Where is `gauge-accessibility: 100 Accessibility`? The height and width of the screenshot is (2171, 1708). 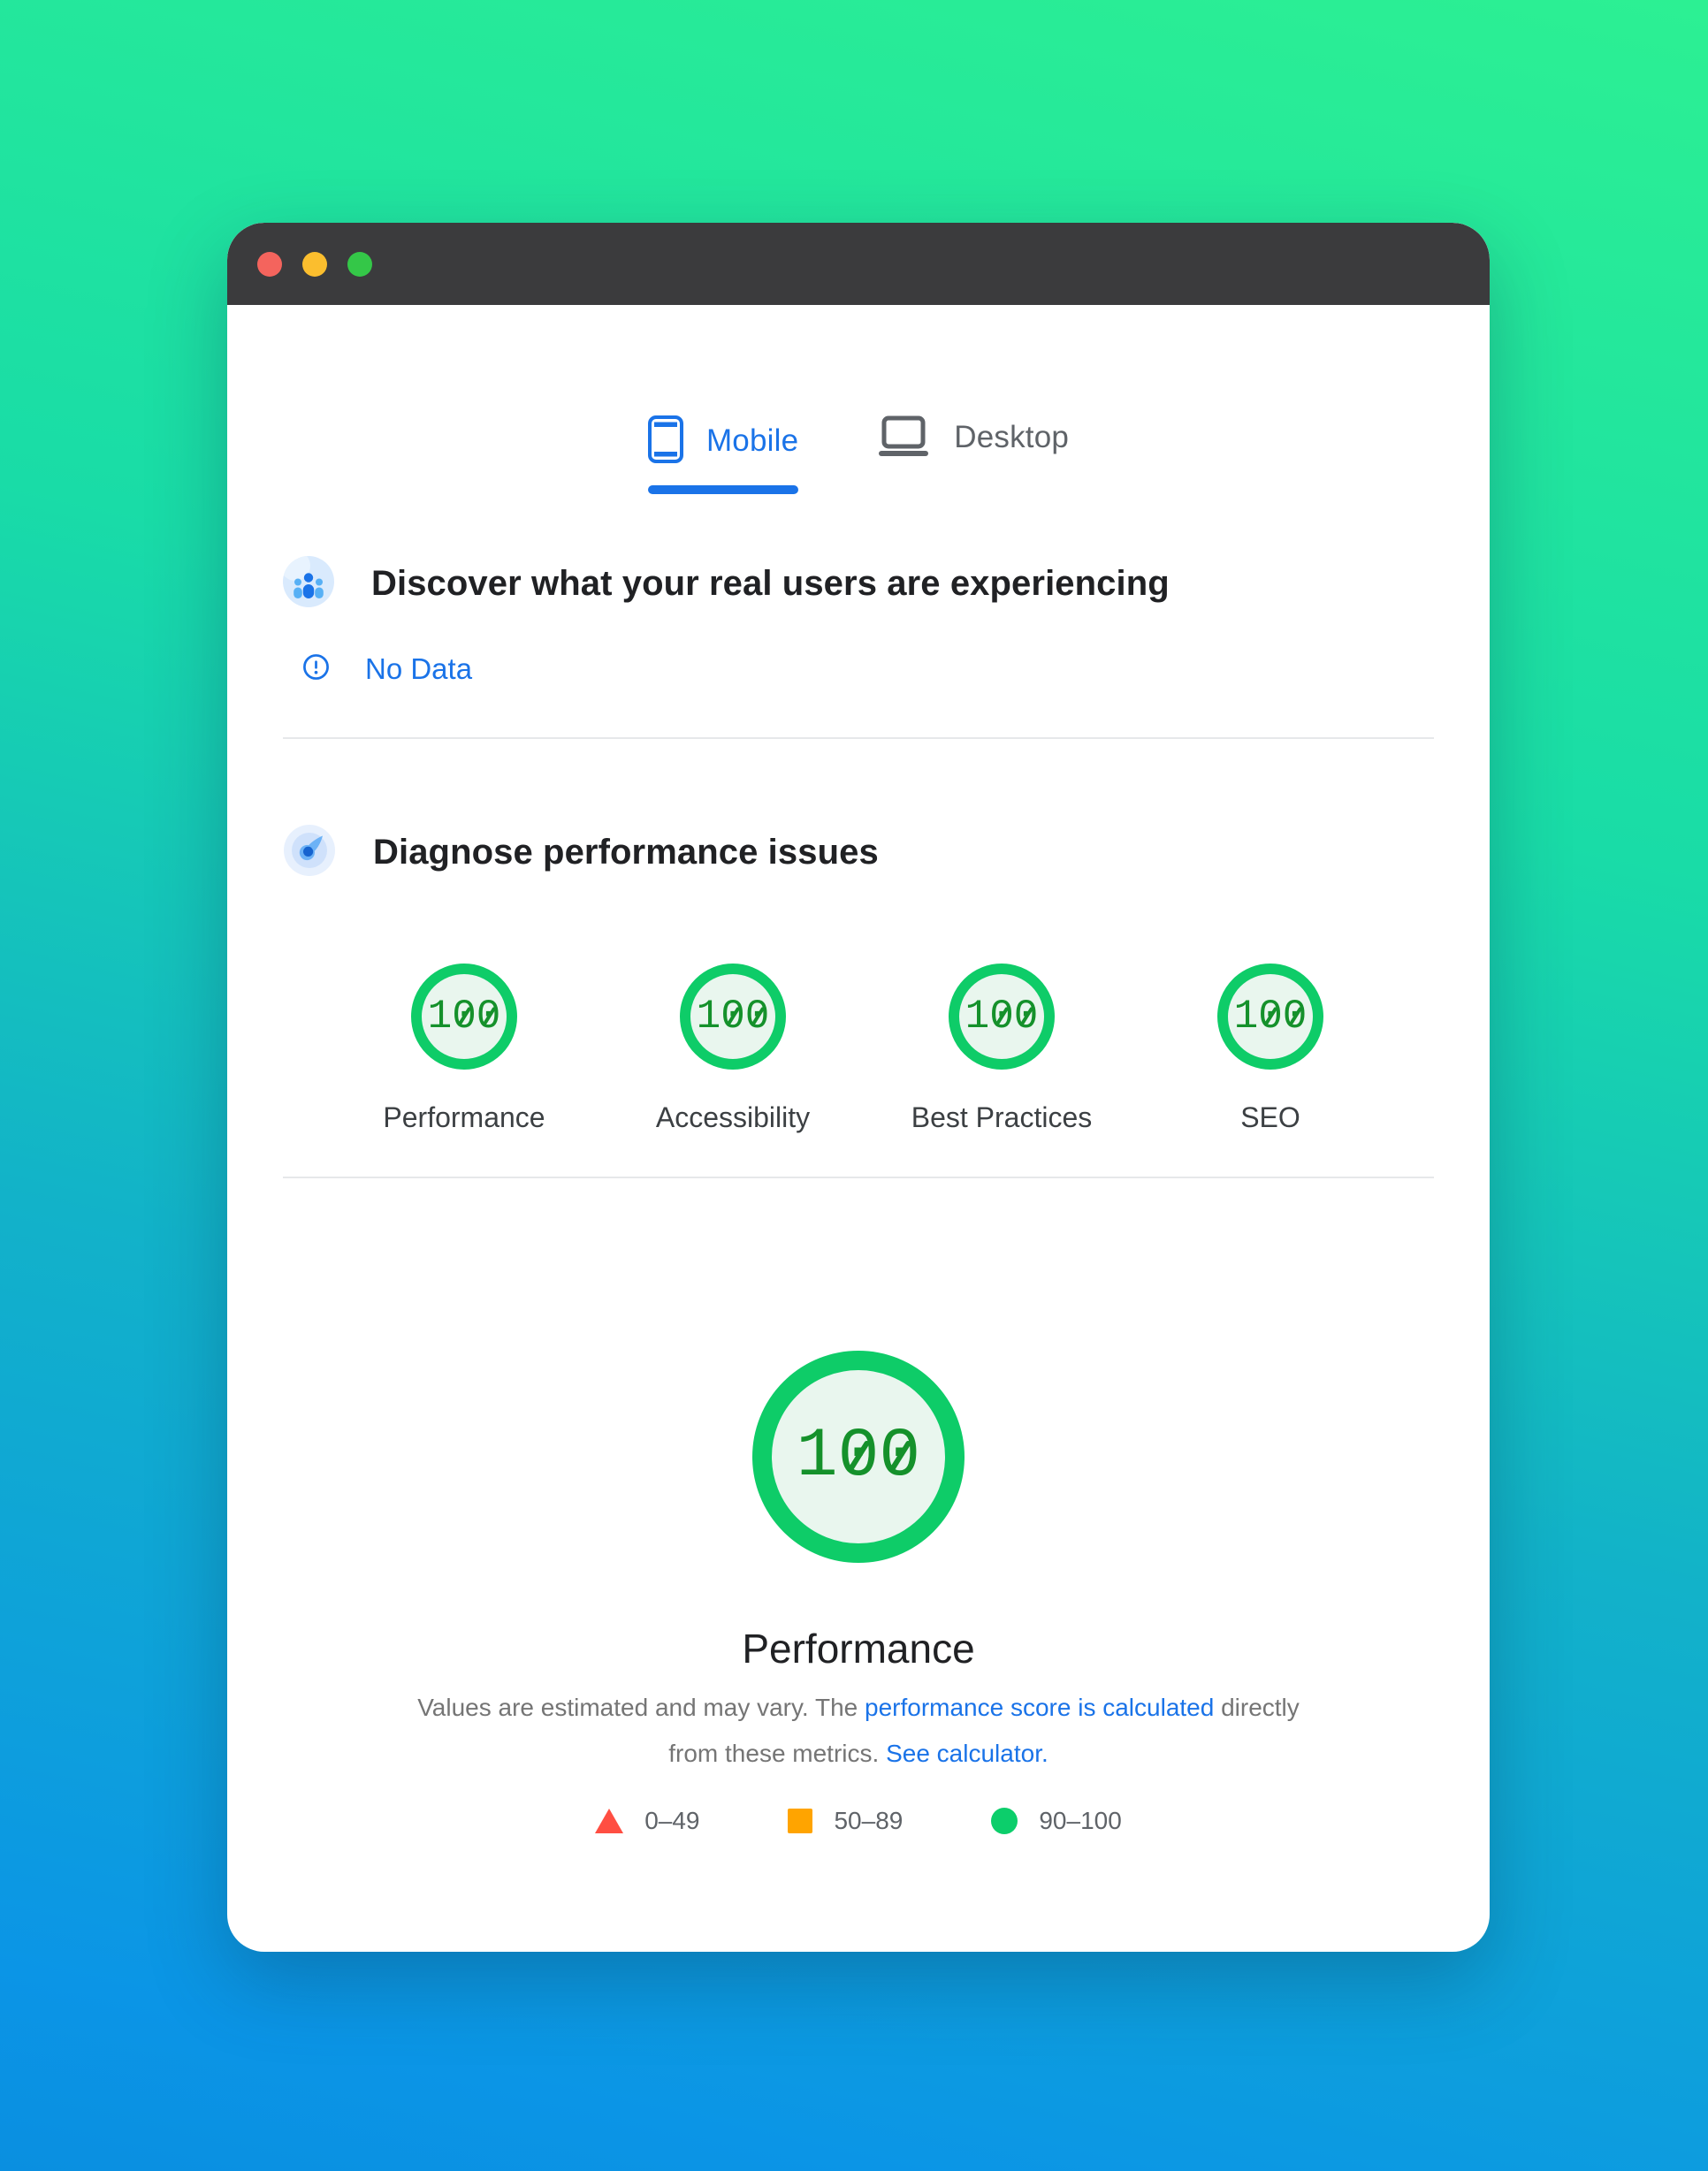
gauge-accessibility: 100 Accessibility is located at coordinates (732, 1049).